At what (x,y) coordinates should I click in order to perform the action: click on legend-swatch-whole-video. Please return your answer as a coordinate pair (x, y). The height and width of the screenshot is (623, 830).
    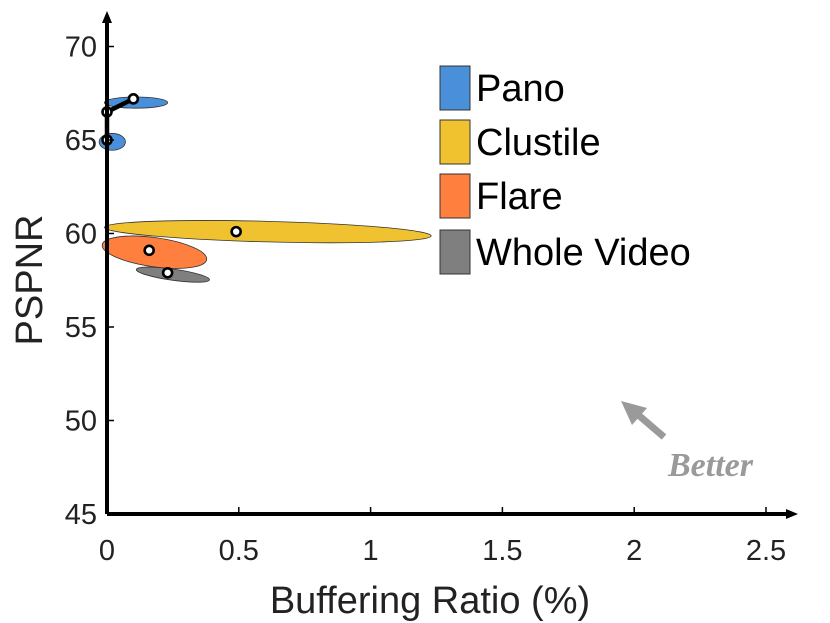
    Looking at the image, I should click on (455, 252).